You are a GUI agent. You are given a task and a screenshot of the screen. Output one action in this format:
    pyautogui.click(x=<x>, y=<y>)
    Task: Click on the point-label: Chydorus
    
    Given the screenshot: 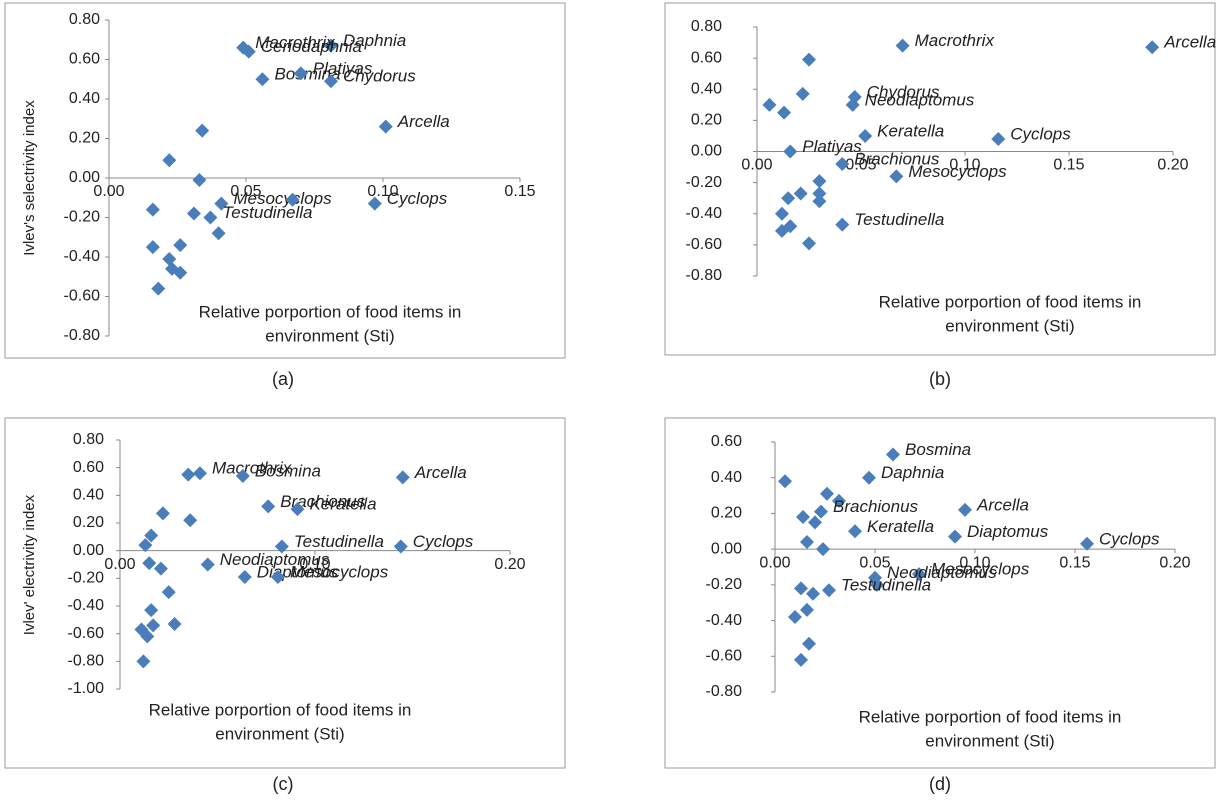 What is the action you would take?
    pyautogui.click(x=379, y=76)
    